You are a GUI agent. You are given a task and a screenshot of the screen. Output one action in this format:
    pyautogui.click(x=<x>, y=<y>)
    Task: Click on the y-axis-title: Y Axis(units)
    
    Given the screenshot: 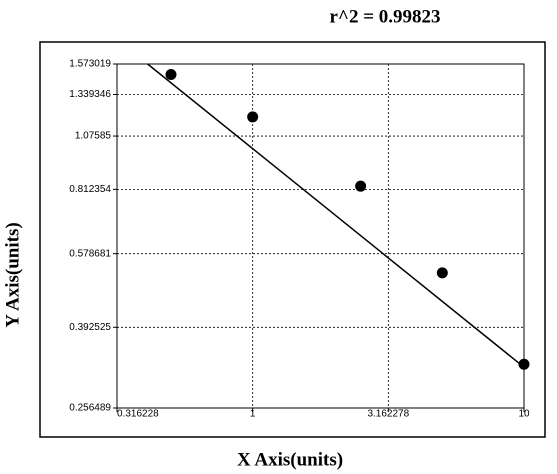 What is the action you would take?
    pyautogui.click(x=12, y=274)
    